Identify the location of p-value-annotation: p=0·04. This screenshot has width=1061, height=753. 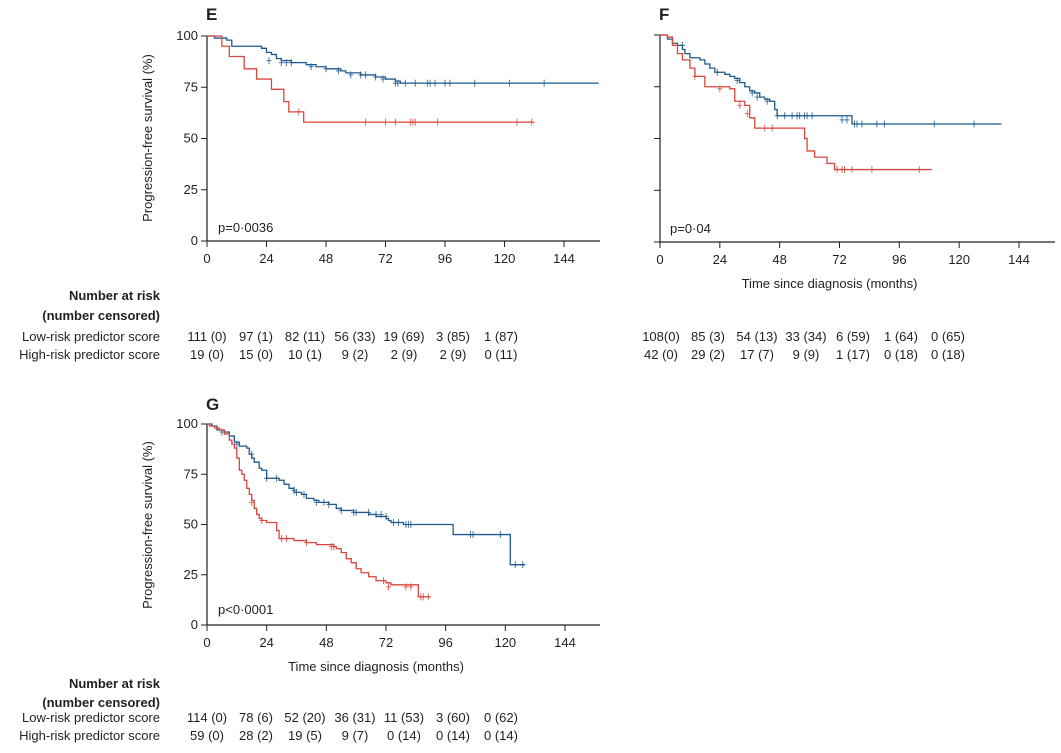
(690, 228).